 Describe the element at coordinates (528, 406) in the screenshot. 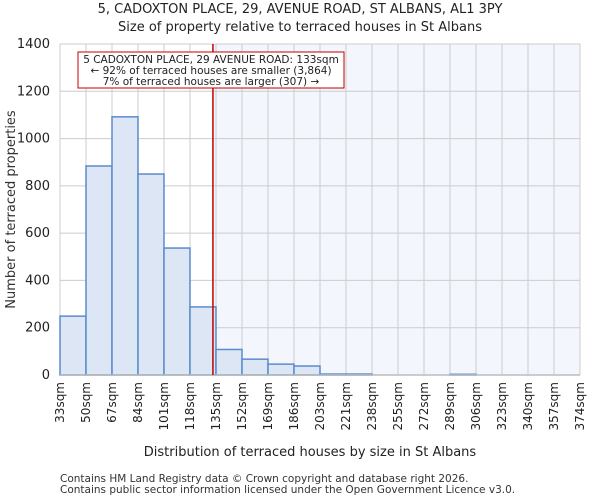

I see `x-tick-label: 340sqm` at that location.